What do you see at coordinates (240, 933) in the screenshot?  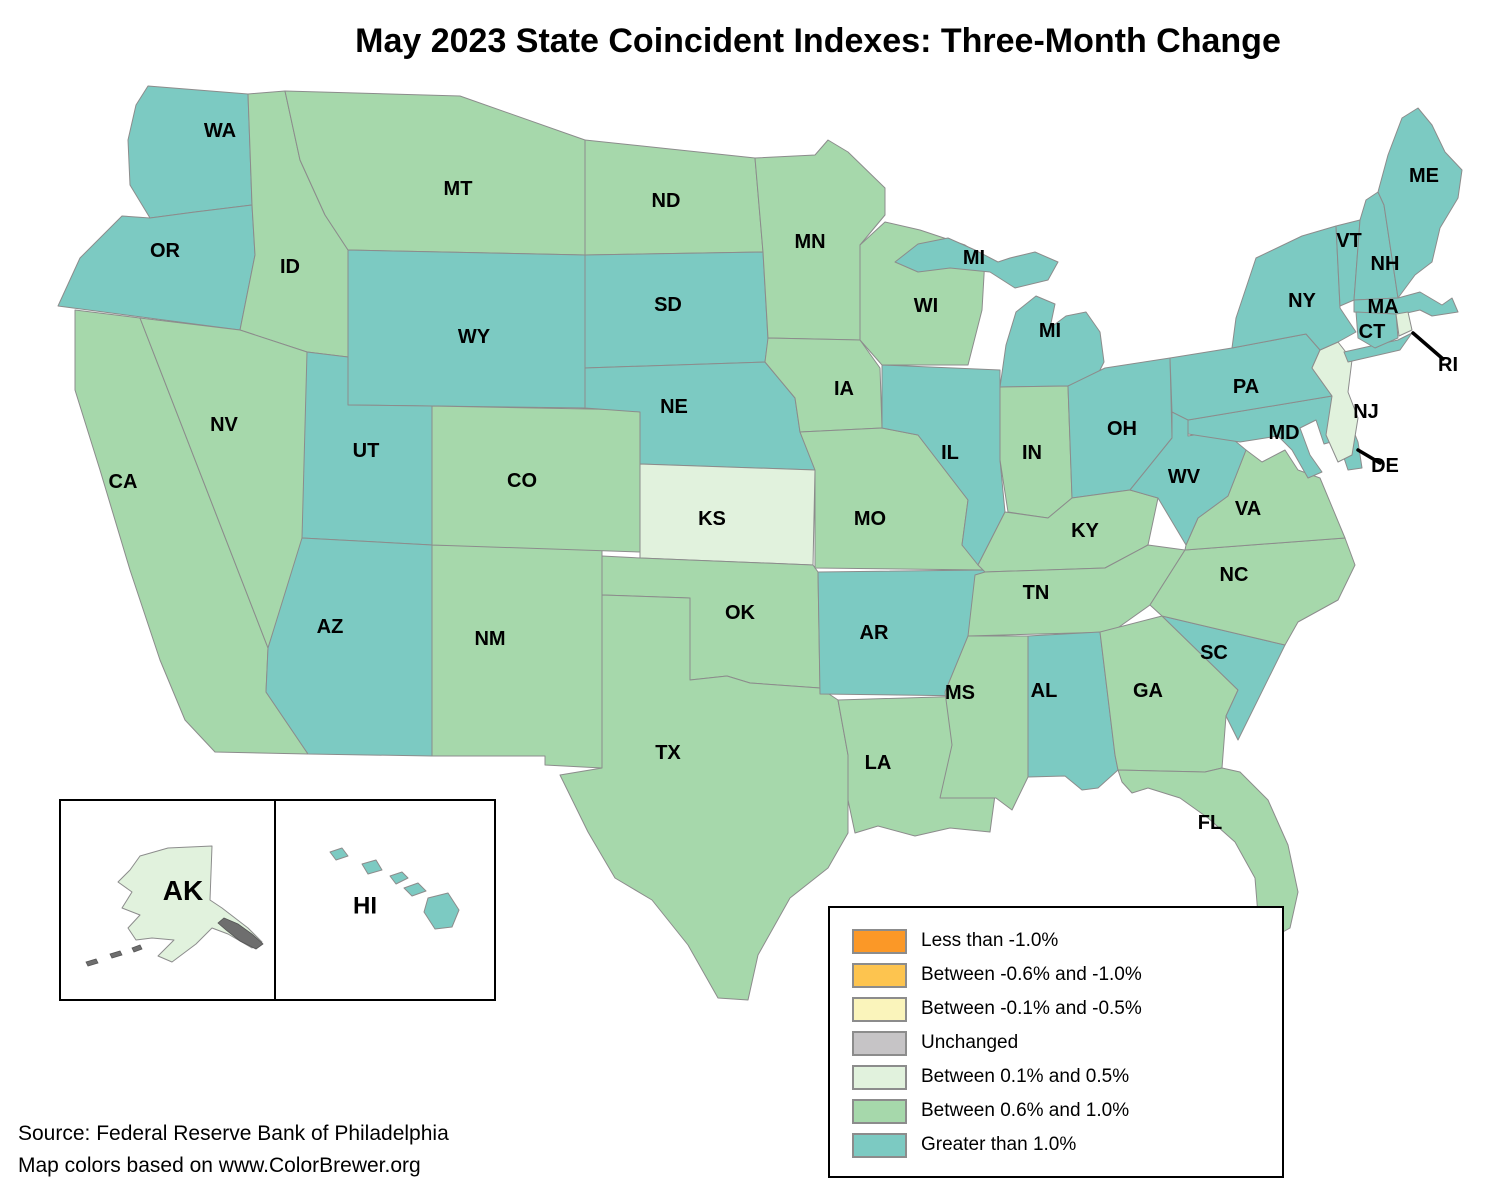 I see `alaska-archipelago` at bounding box center [240, 933].